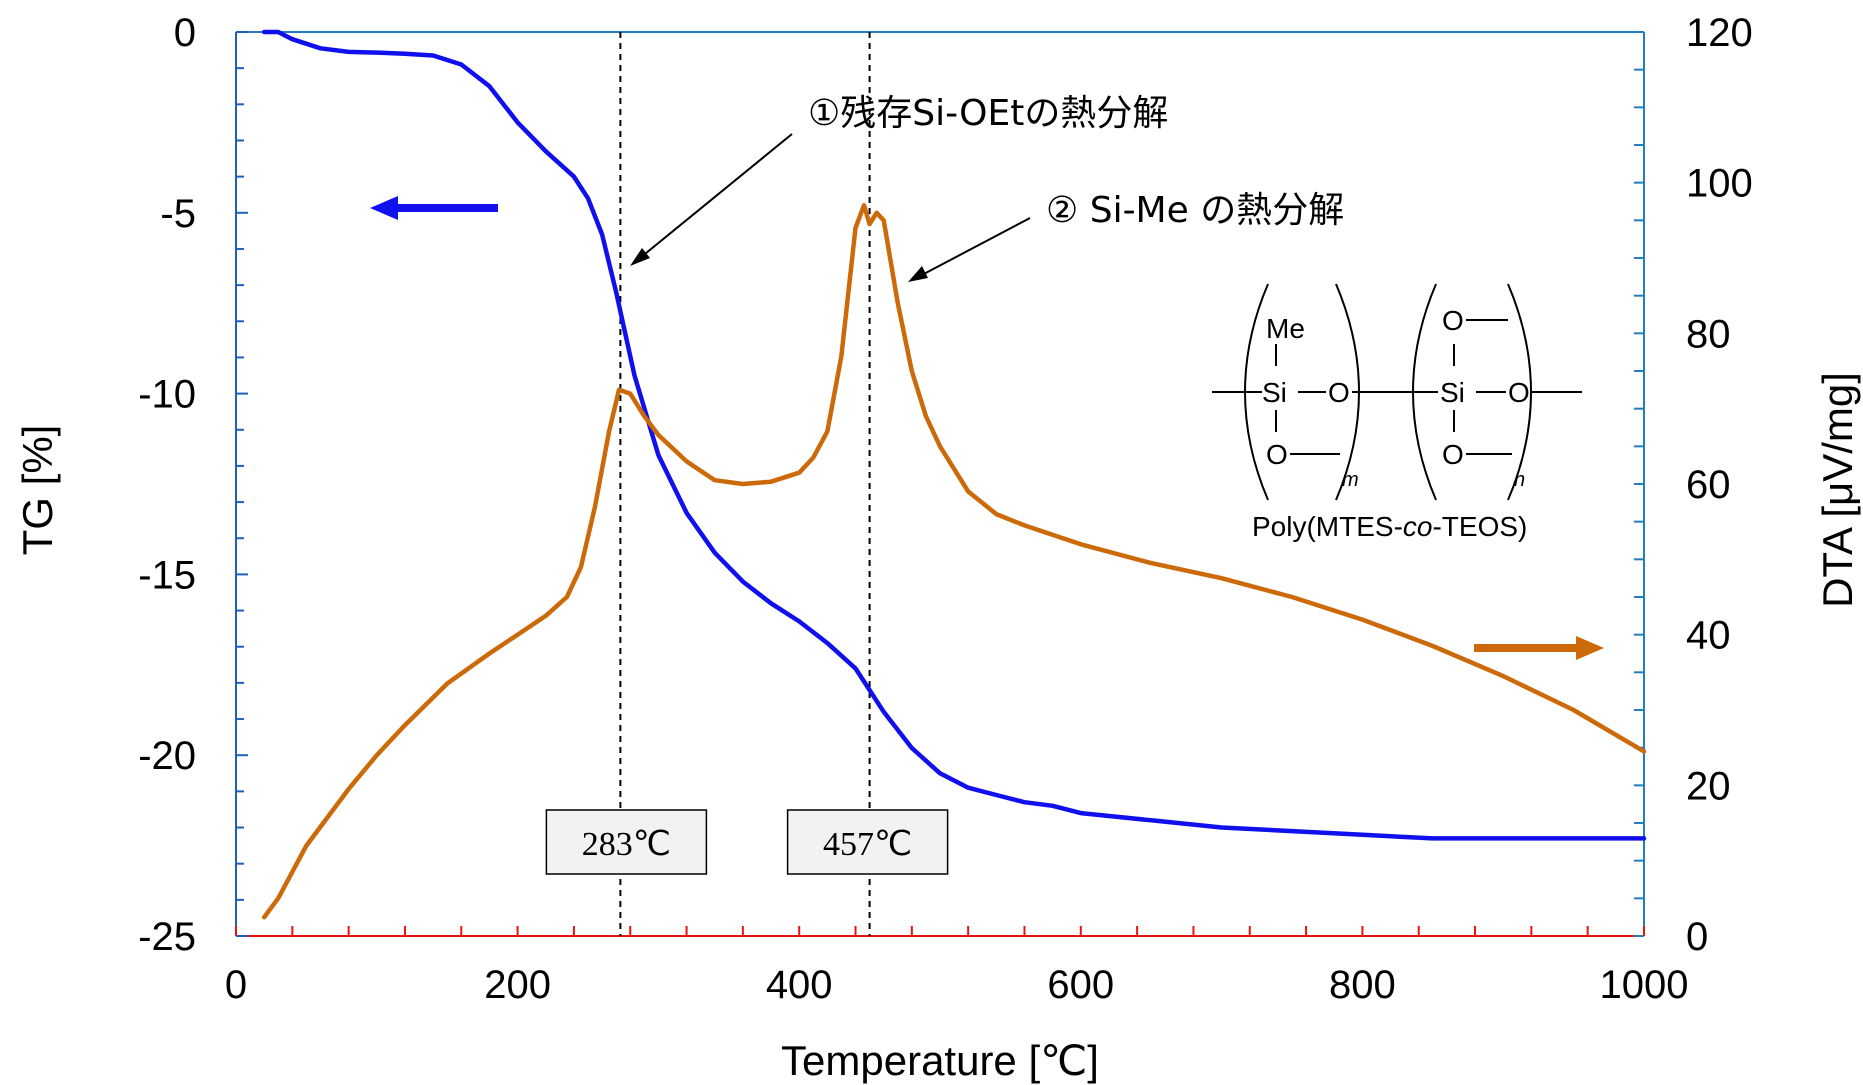  Describe the element at coordinates (1708, 485) in the screenshot. I see `right-tick-label: 60` at that location.